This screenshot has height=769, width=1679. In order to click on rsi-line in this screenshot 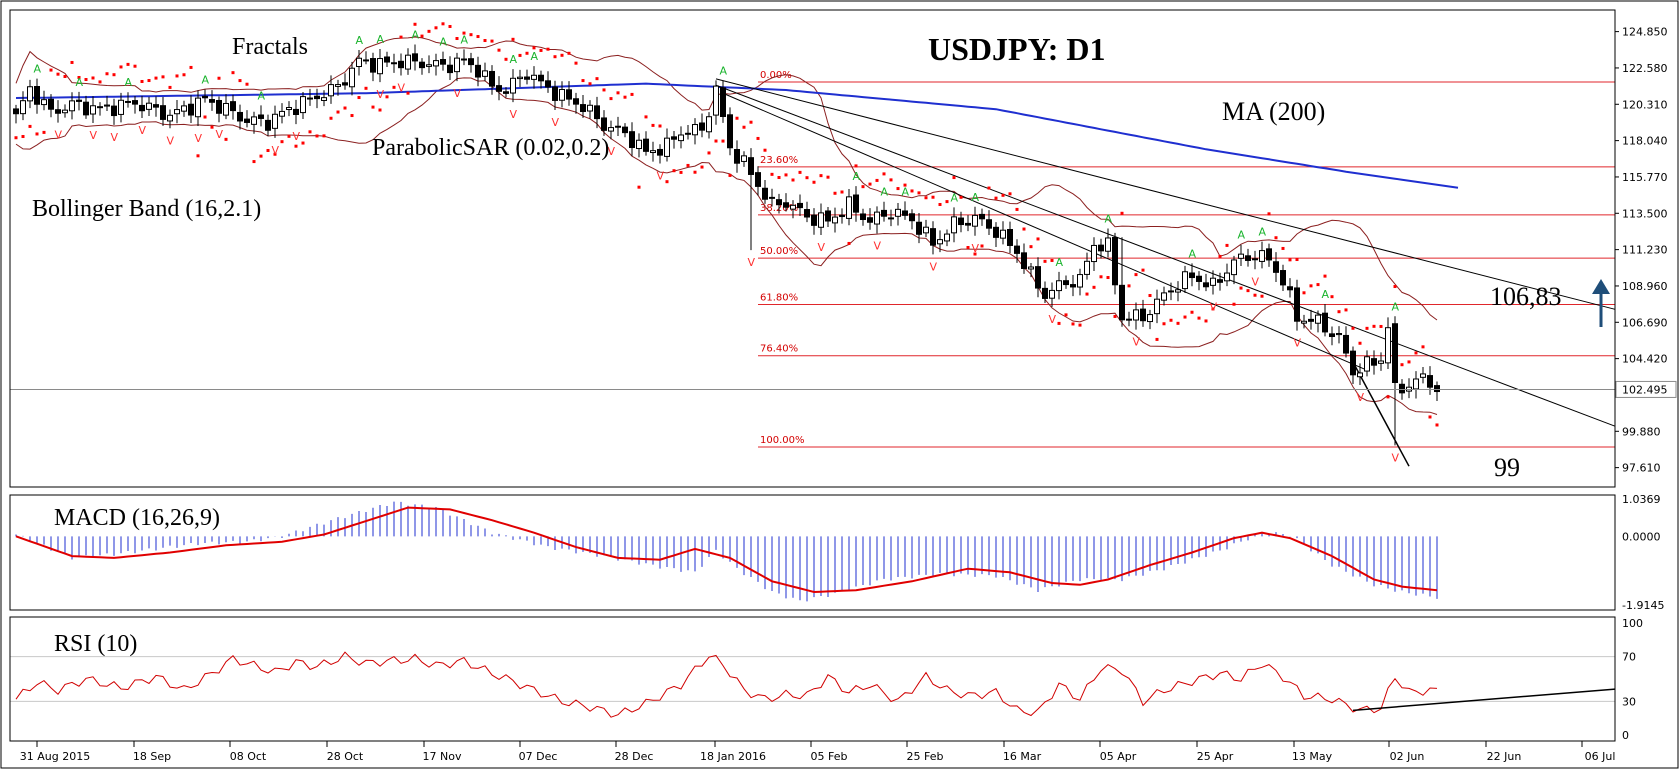, I will do `click(726, 684)`.